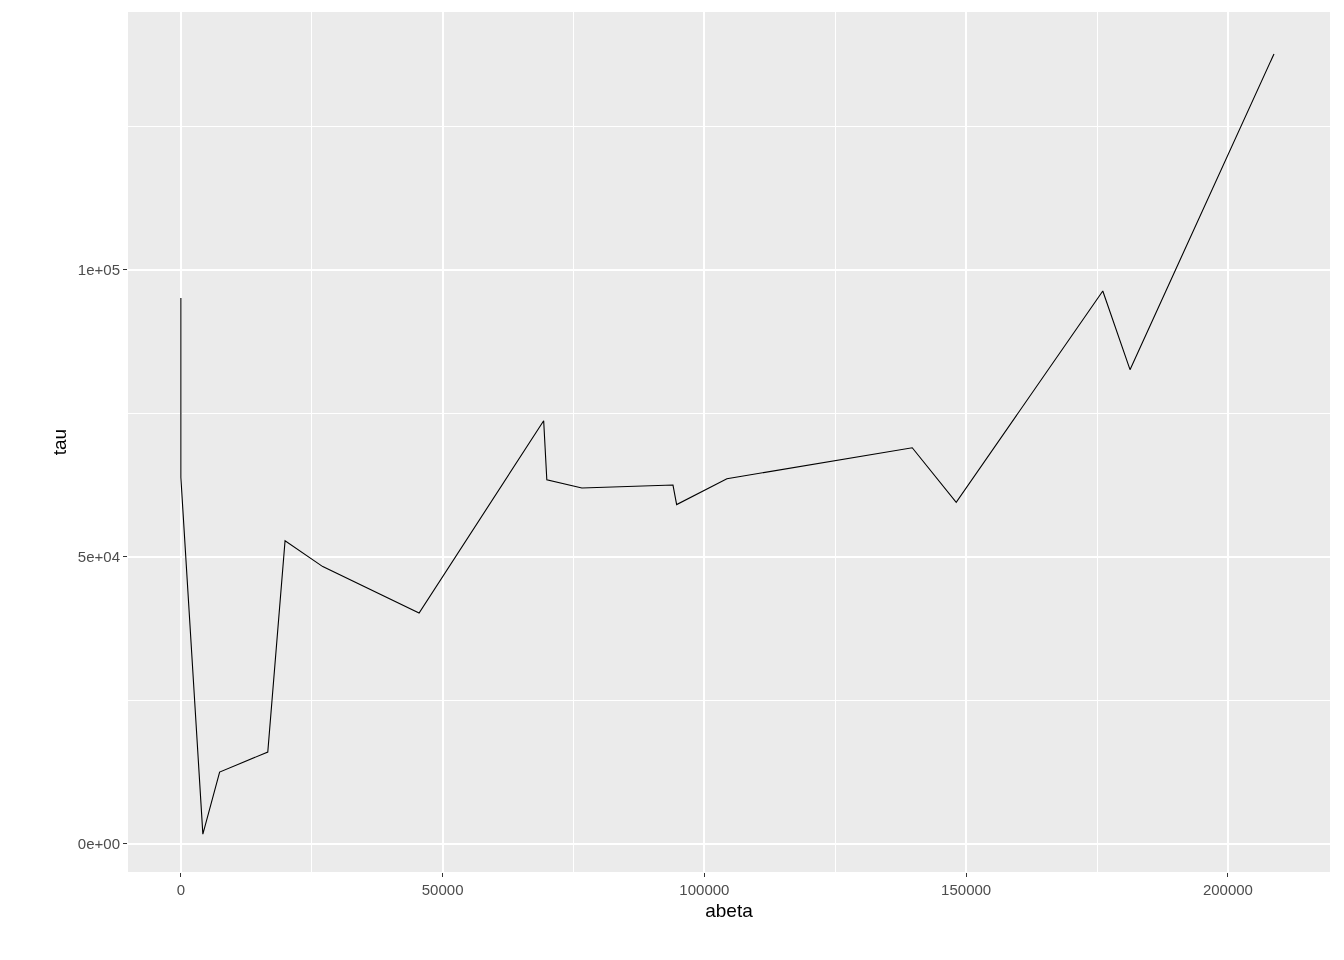 The width and height of the screenshot is (1344, 960). Describe the element at coordinates (98, 557) in the screenshot. I see `y-tick-label: 5e+04` at that location.